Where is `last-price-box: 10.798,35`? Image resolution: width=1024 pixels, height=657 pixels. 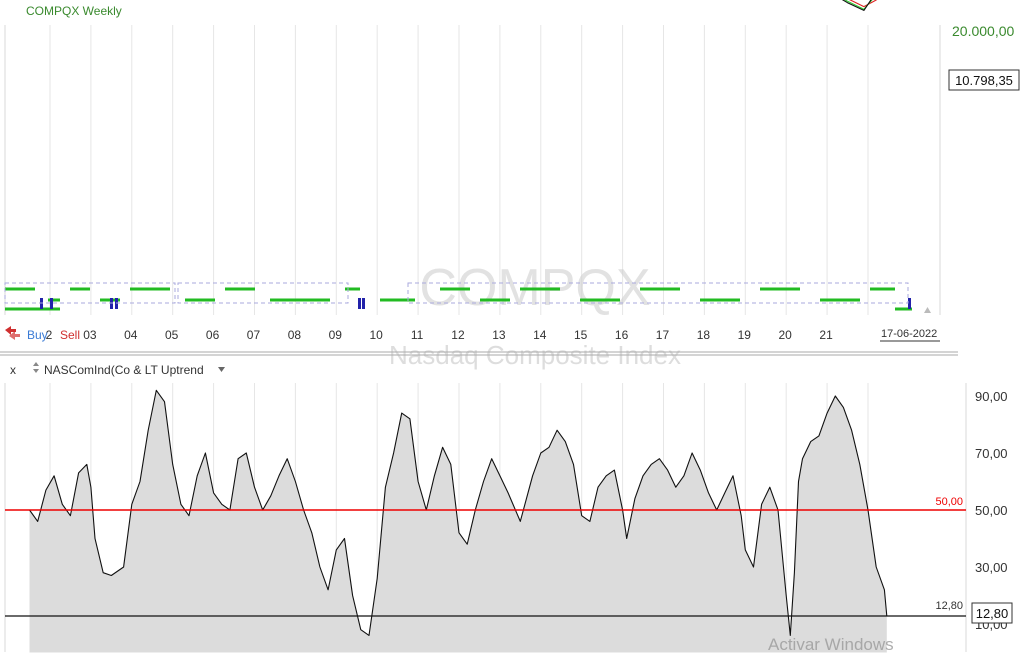 last-price-box: 10.798,35 is located at coordinates (984, 80).